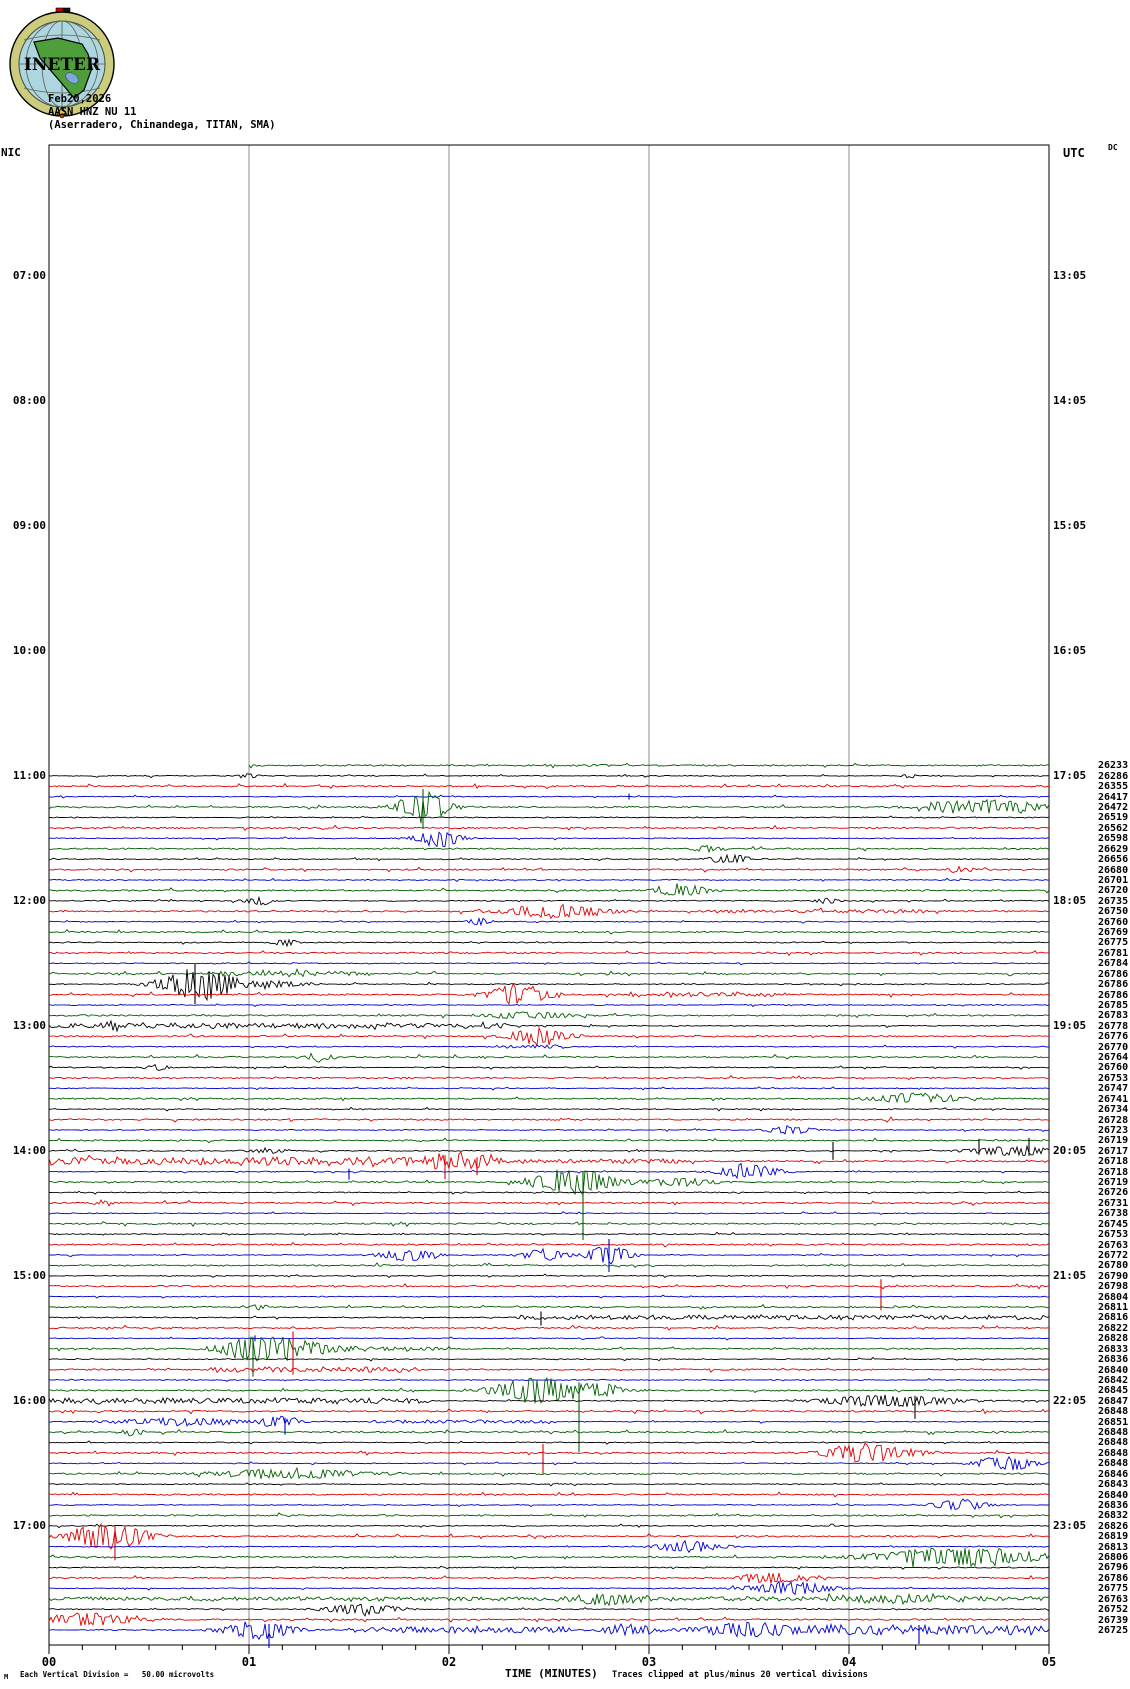 This screenshot has width=1130, height=1689. What do you see at coordinates (1074, 153) in the screenshot?
I see `tz-right-label: UTC` at bounding box center [1074, 153].